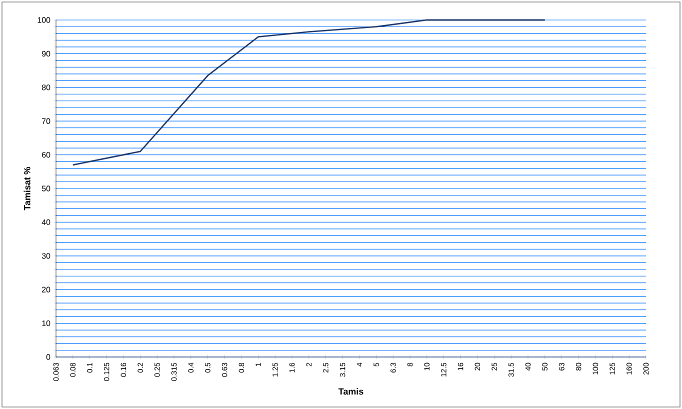 Image resolution: width=682 pixels, height=409 pixels. I want to click on y-axis-title: Tamisat %, so click(27, 188).